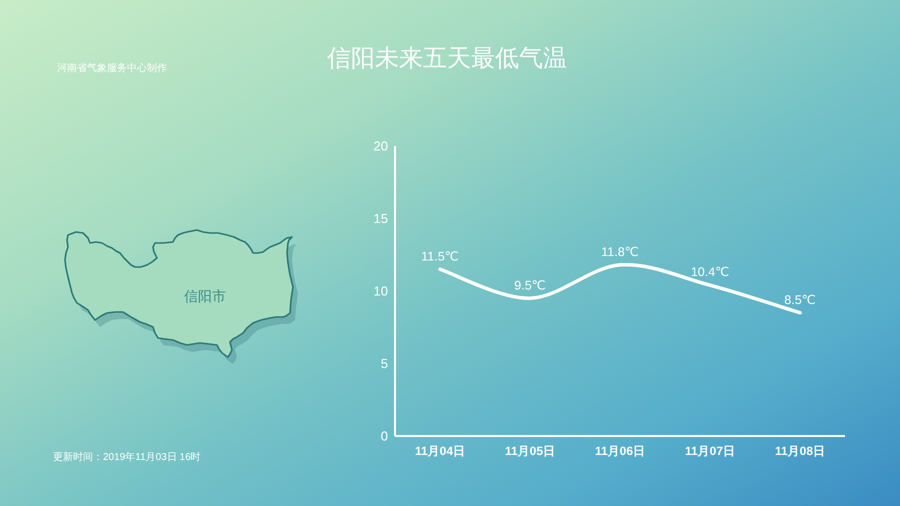 The width and height of the screenshot is (900, 506). Describe the element at coordinates (381, 291) in the screenshot. I see `y-tick-label: 10` at that location.